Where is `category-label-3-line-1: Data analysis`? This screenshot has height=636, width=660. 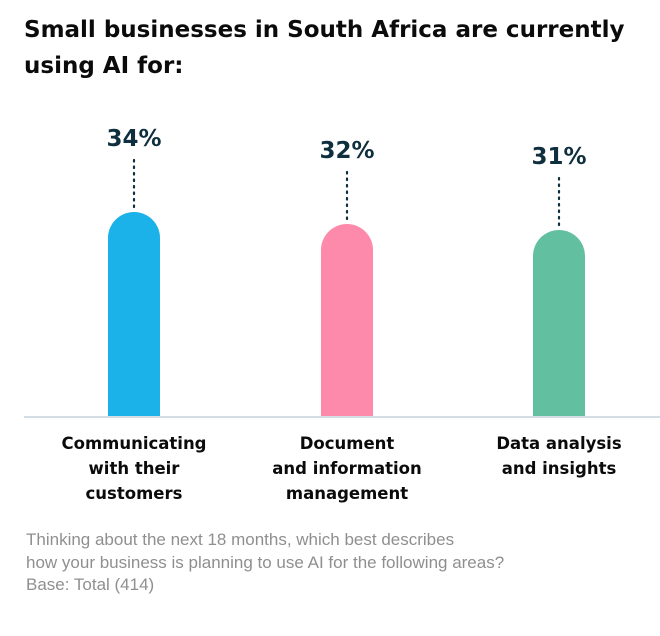 category-label-3-line-1: Data analysis is located at coordinates (559, 443).